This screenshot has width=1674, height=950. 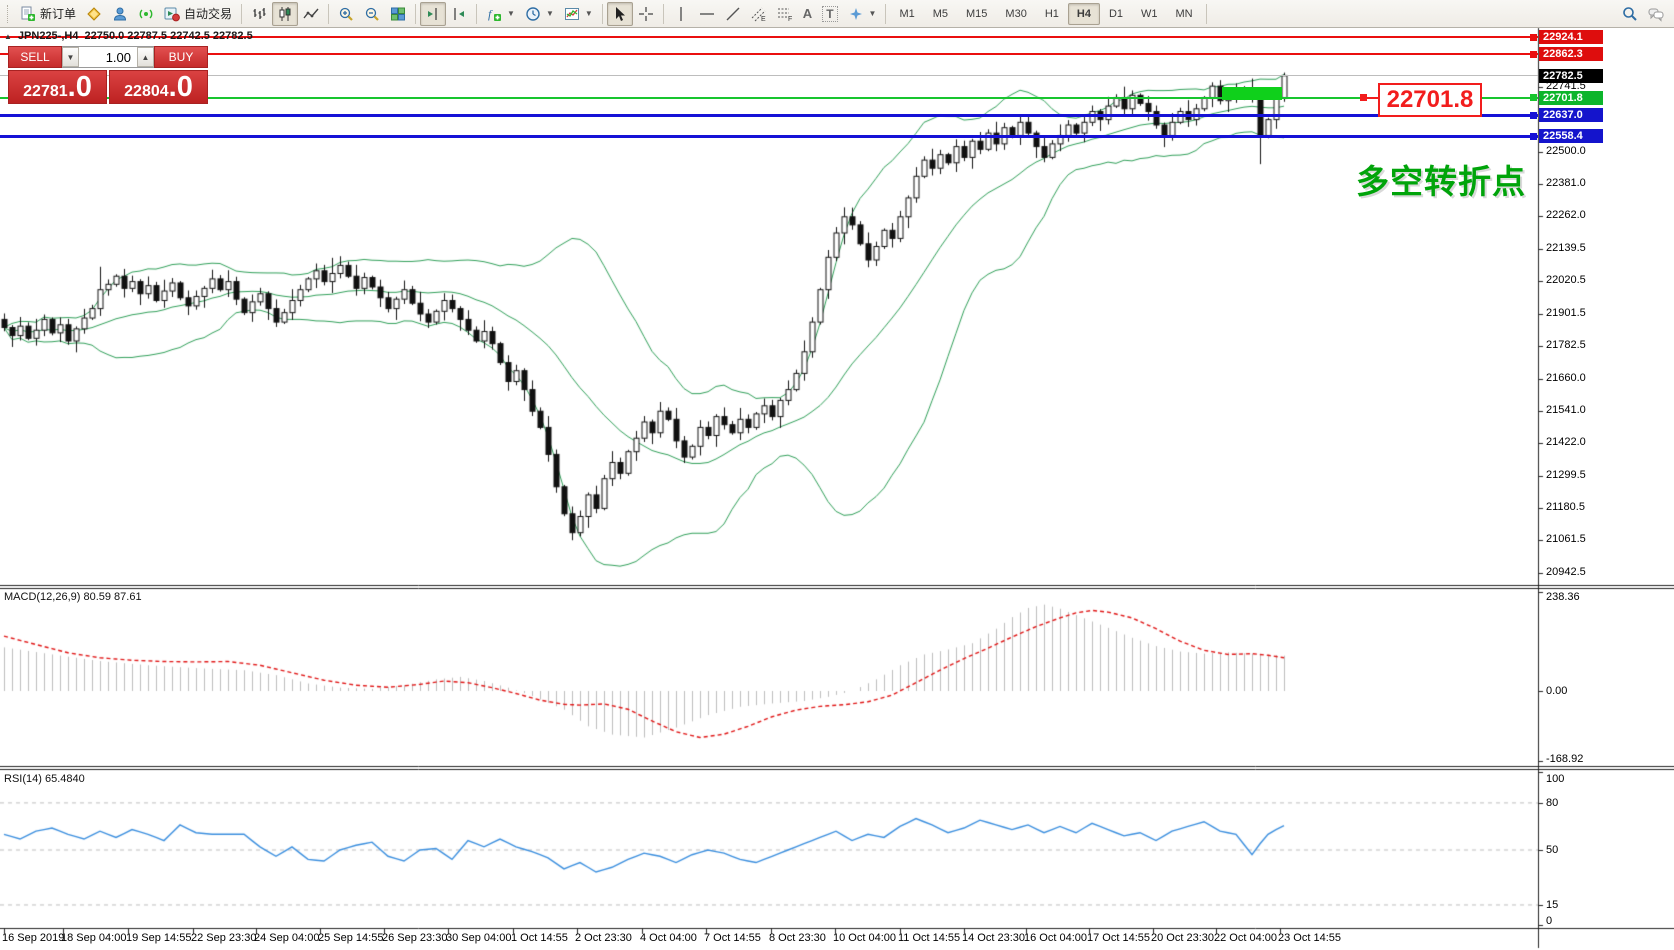 I want to click on callout-anchor-marker, so click(x=1363, y=97).